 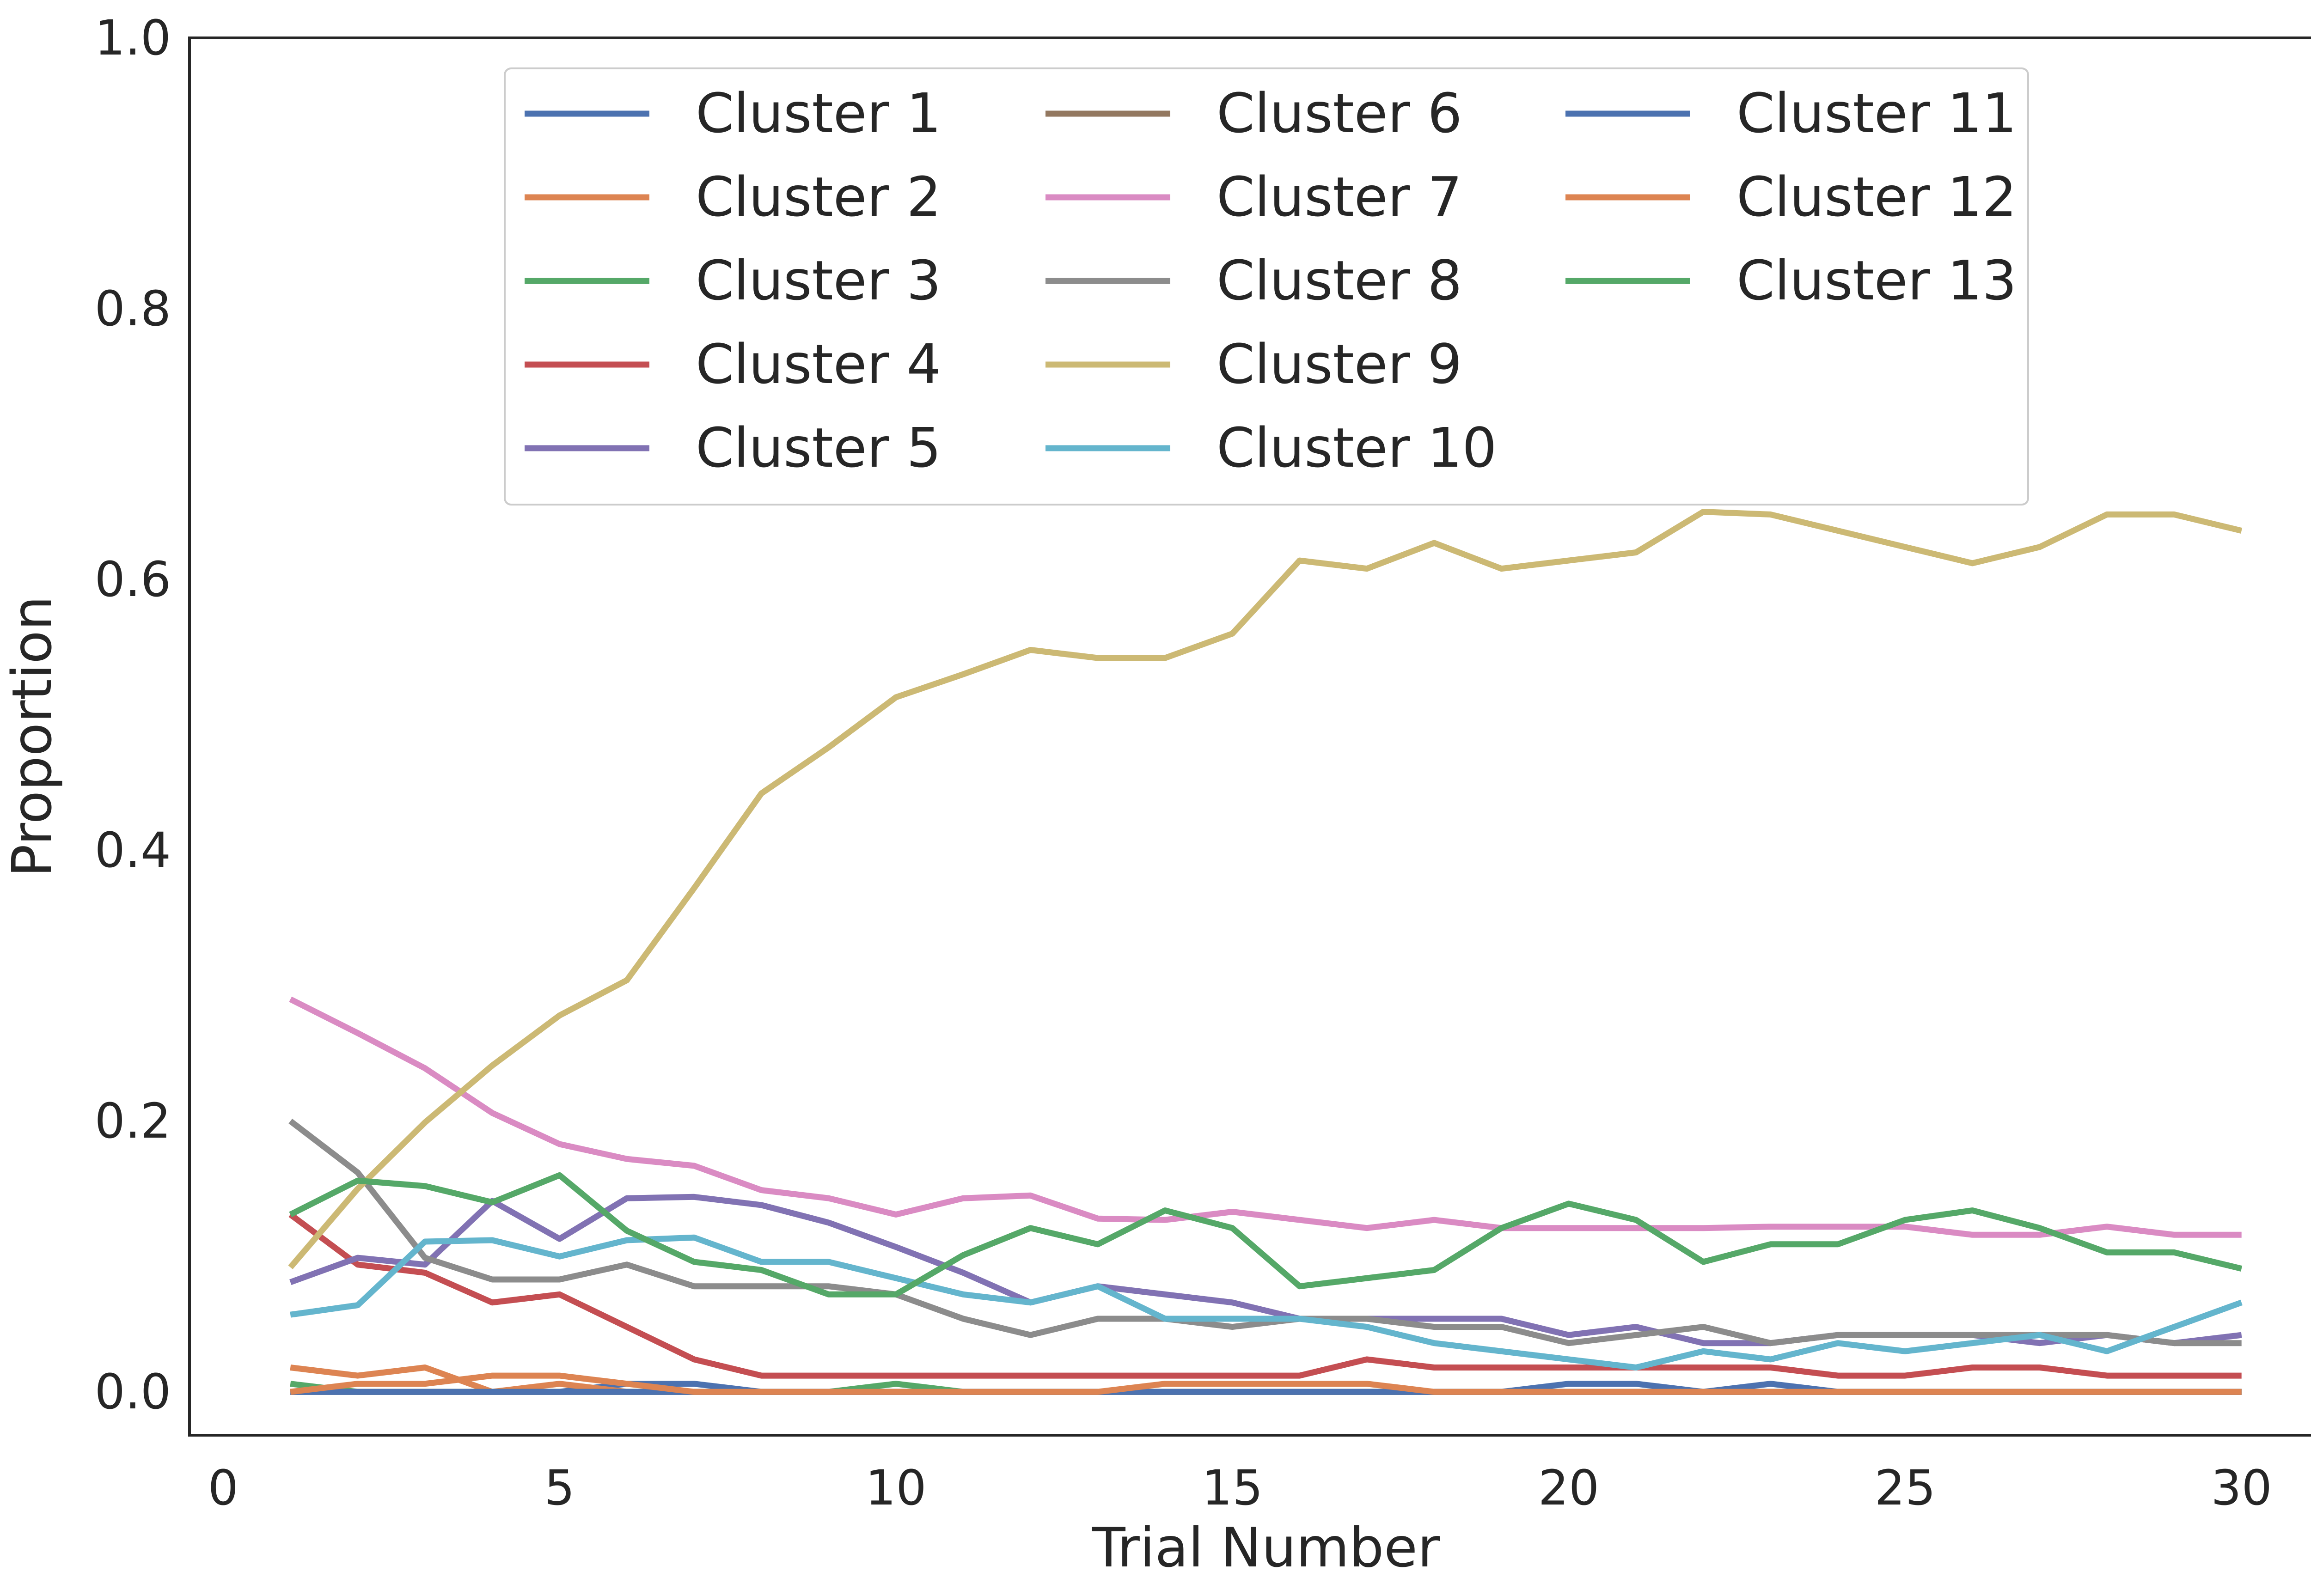 I want to click on legend-label: Cluster 8, so click(x=1339, y=280).